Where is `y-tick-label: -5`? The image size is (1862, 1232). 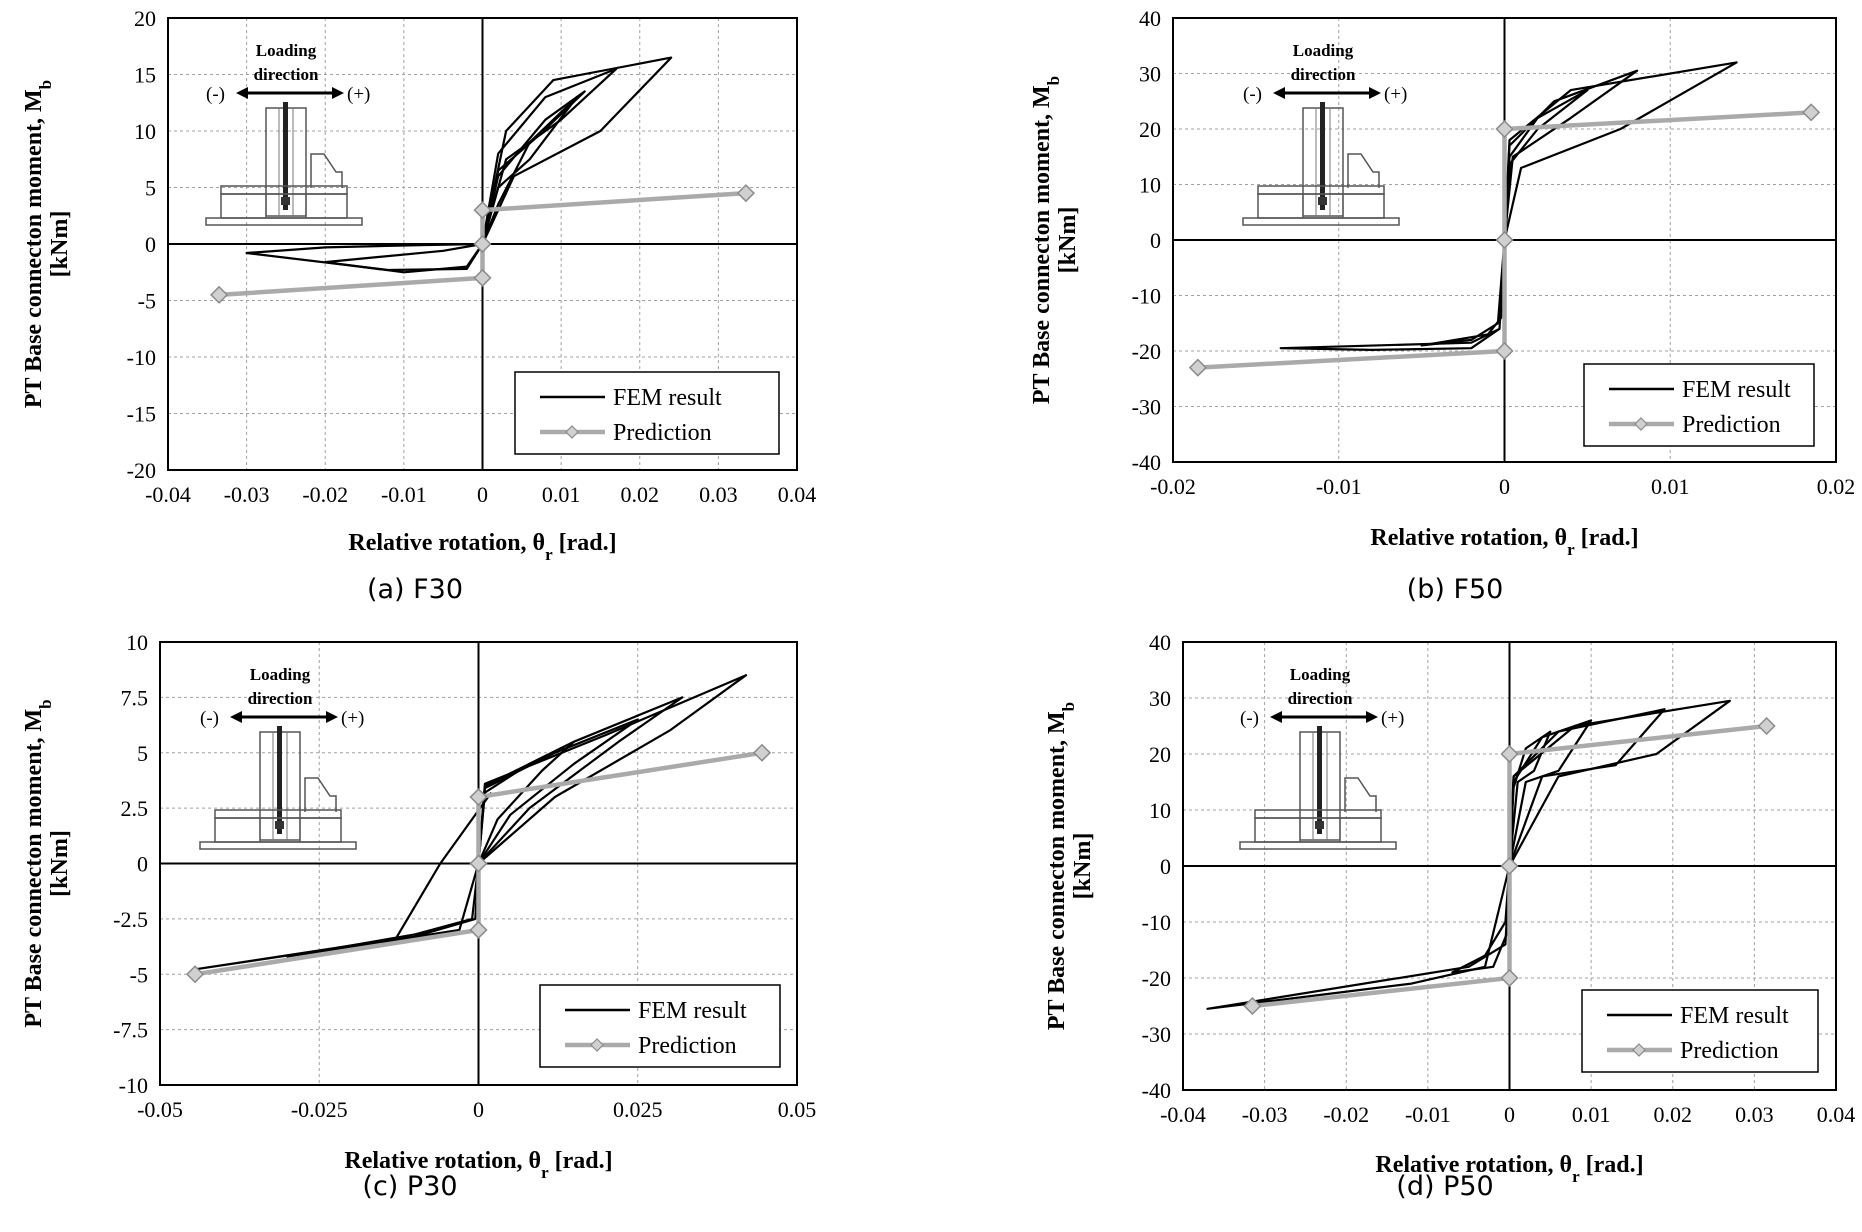 y-tick-label: -5 is located at coordinates (139, 974).